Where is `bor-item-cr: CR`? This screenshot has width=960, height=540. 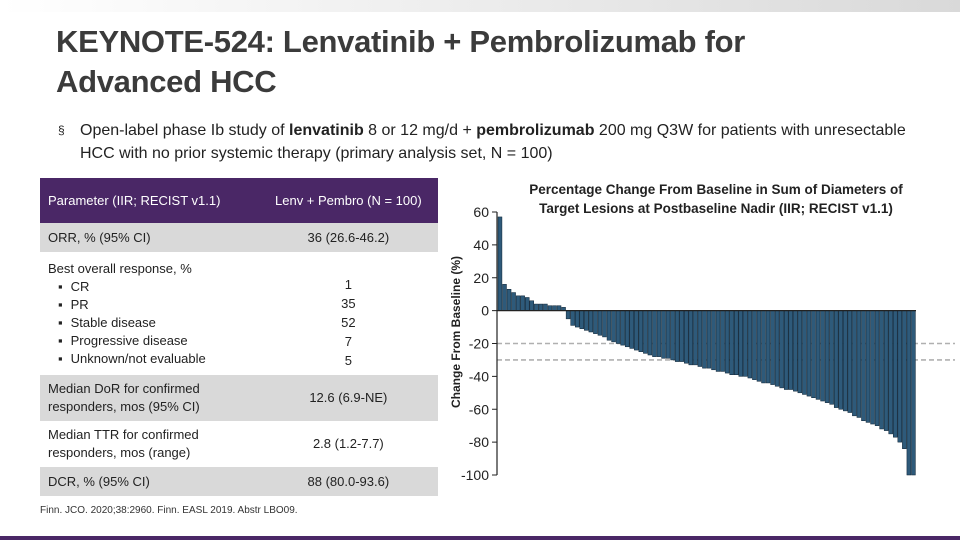 bor-item-cr: CR is located at coordinates (149, 287).